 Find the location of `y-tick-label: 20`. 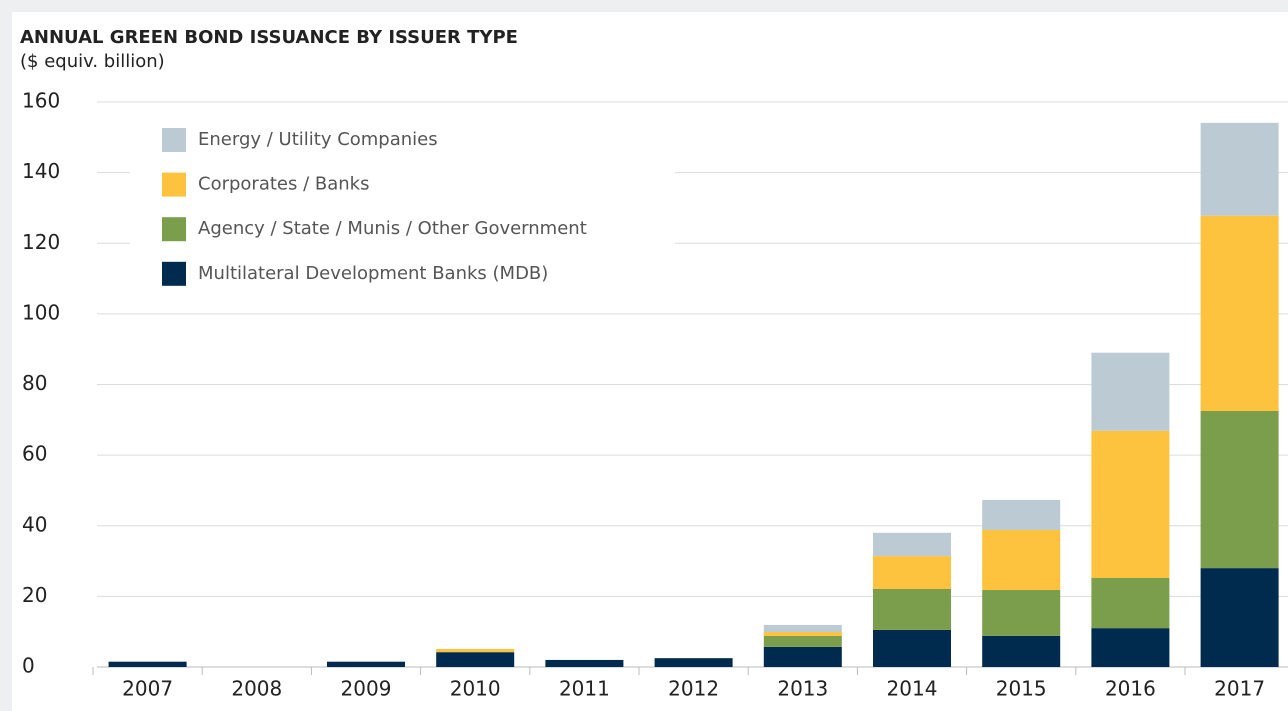

y-tick-label: 20 is located at coordinates (34, 595).